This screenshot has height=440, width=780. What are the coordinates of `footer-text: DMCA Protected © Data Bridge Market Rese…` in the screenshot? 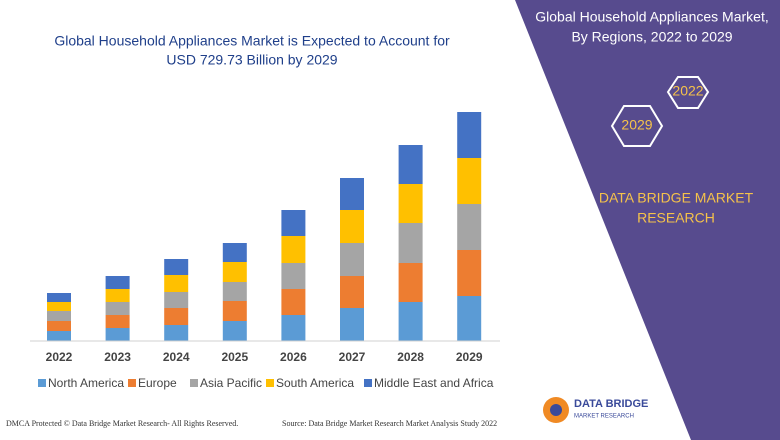 It's located at (122, 423).